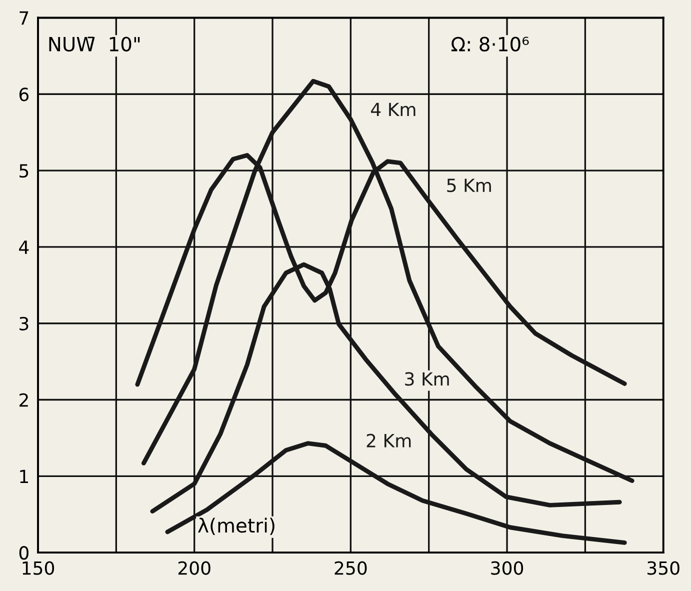  I want to click on series-label: 2 Km, so click(388, 441).